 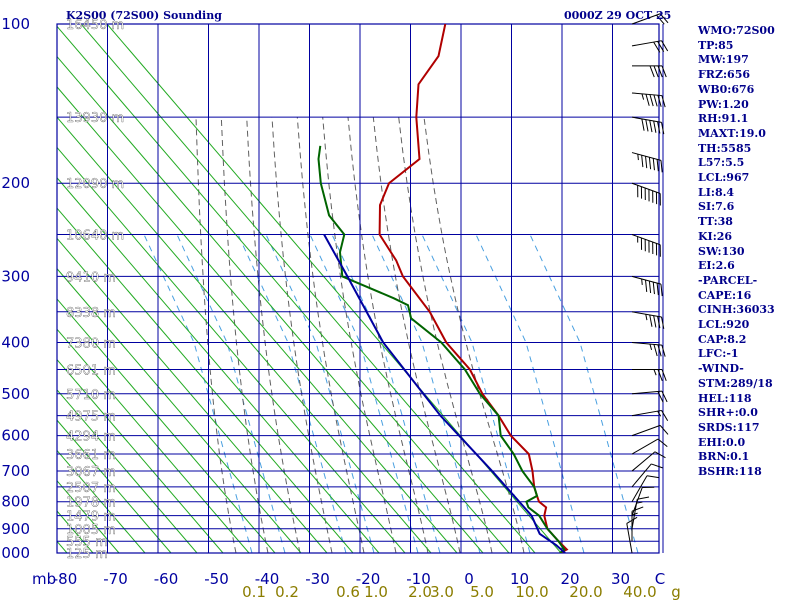 What do you see at coordinates (144, 15) in the screenshot?
I see `station-title: K2S00 (72S00) Sounding` at bounding box center [144, 15].